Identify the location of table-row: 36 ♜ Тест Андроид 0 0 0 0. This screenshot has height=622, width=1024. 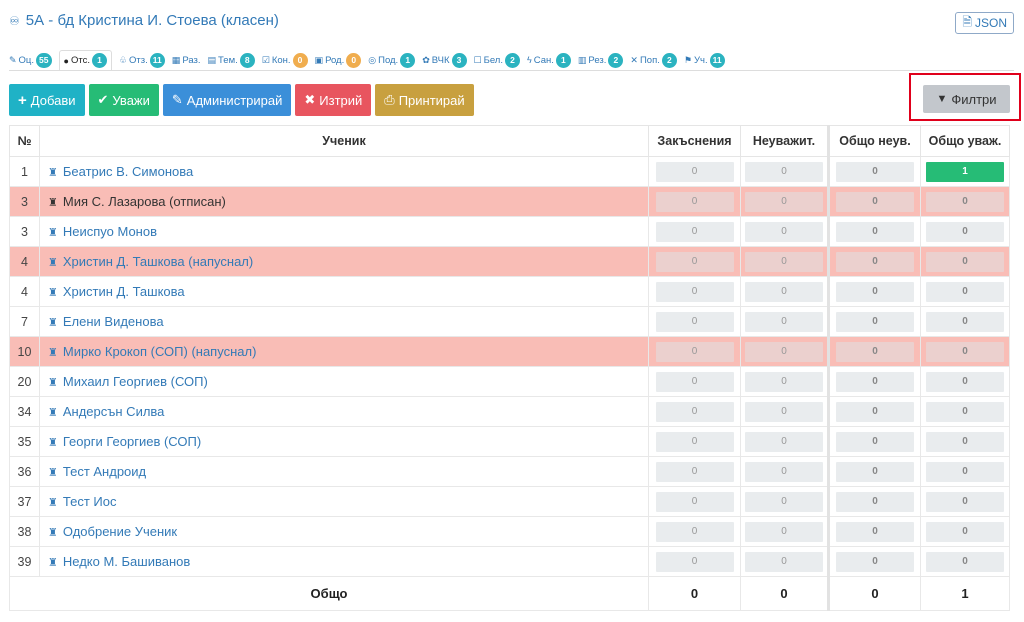
(509, 471).